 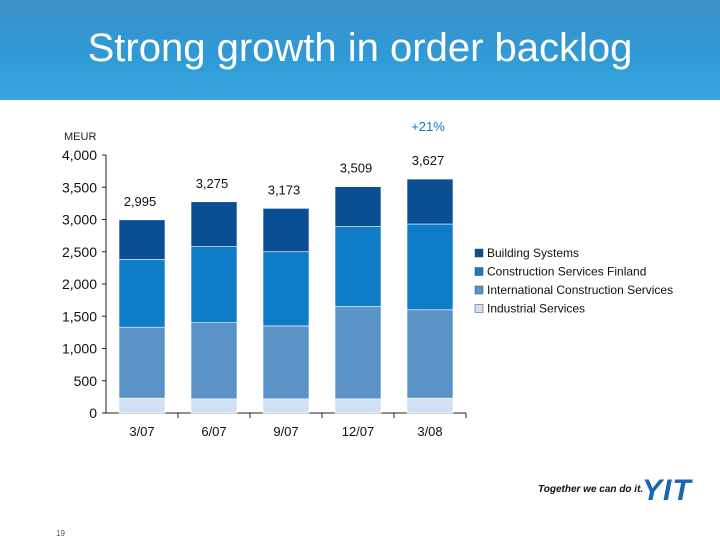 What do you see at coordinates (591, 489) in the screenshot?
I see `footer-slogan: Together we can do it.` at bounding box center [591, 489].